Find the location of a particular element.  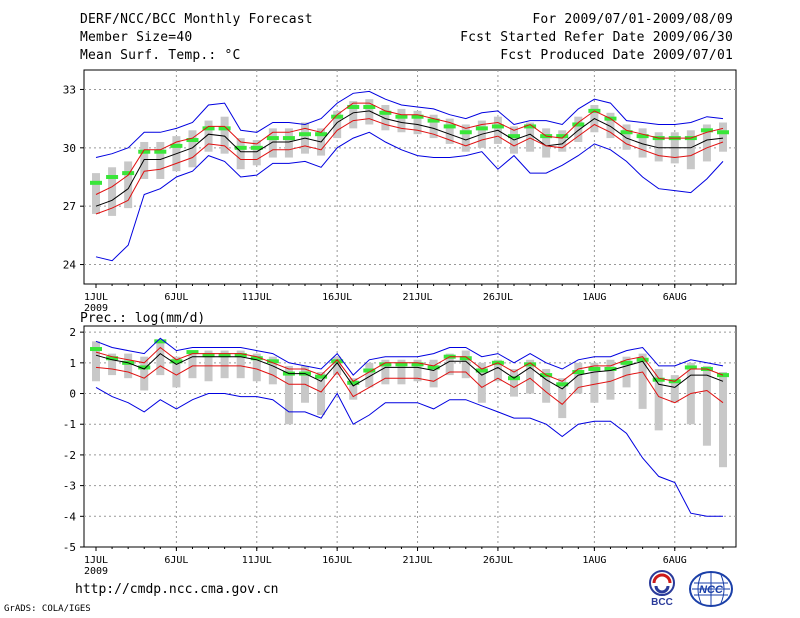

temp-y-tick-label: 24 is located at coordinates (70, 265).